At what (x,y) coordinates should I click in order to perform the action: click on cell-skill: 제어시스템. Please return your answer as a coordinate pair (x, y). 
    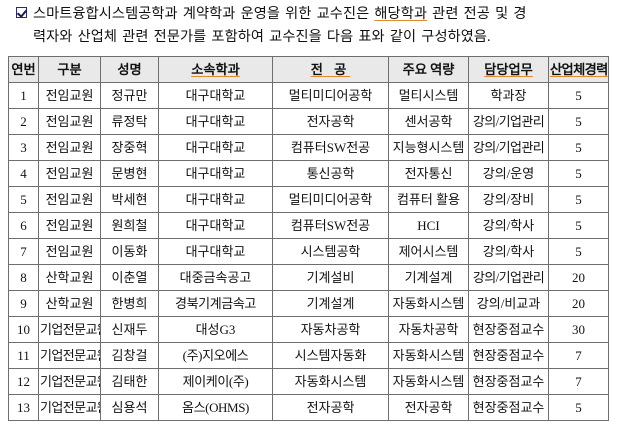
    Looking at the image, I should click on (428, 251).